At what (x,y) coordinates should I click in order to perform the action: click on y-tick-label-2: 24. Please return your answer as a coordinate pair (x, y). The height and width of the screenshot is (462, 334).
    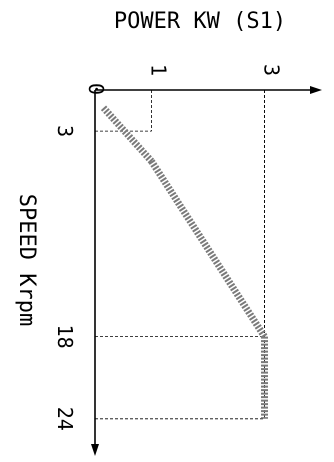
    Looking at the image, I should click on (65, 419).